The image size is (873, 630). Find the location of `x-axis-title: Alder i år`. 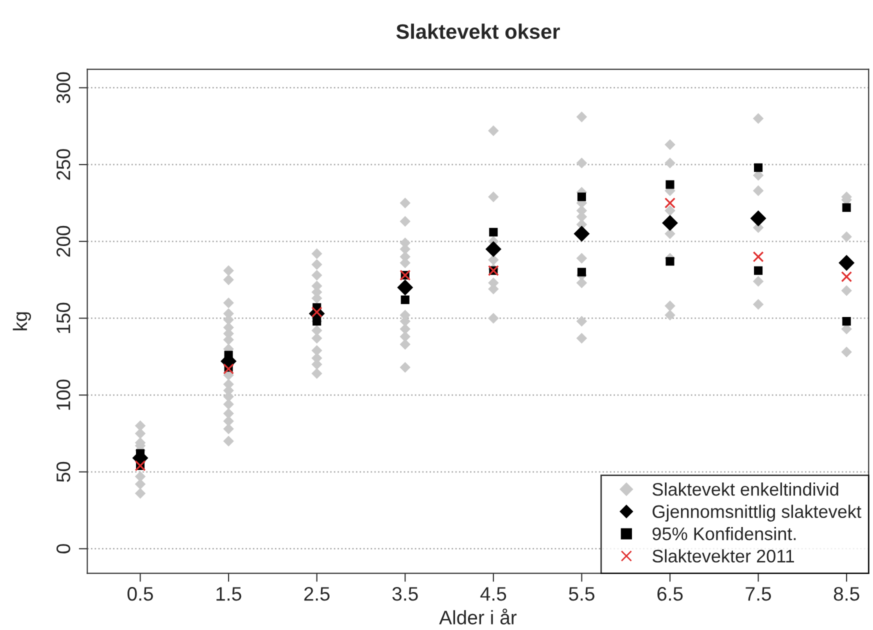

x-axis-title: Alder i år is located at coordinates (478, 616).